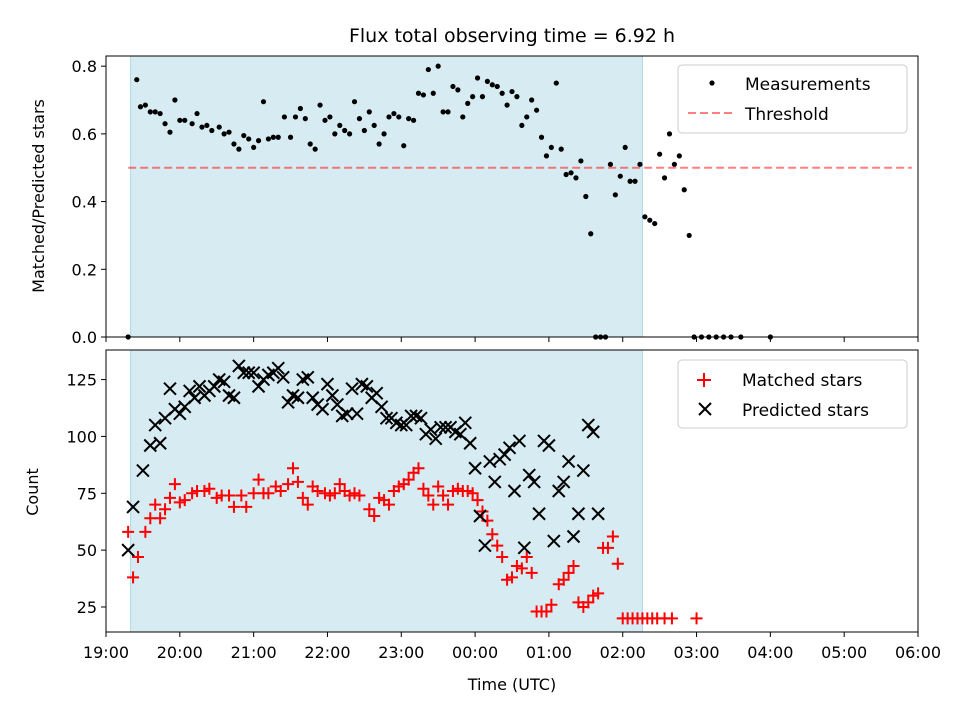 This screenshot has height=720, width=960. Describe the element at coordinates (696, 652) in the screenshot. I see `x-tick-label: 03:00` at that location.